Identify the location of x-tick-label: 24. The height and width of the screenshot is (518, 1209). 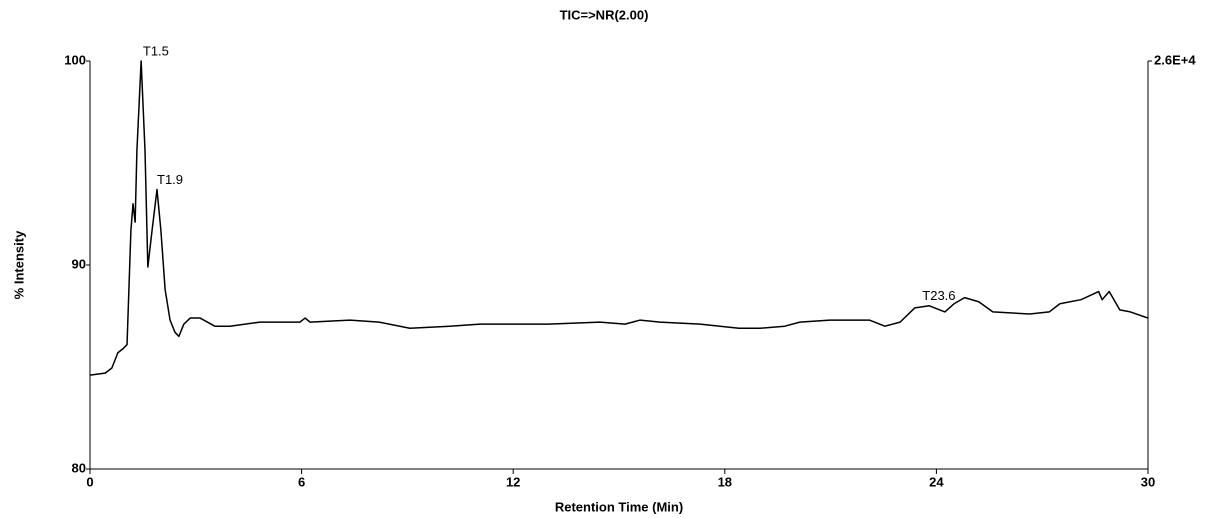
(936, 481).